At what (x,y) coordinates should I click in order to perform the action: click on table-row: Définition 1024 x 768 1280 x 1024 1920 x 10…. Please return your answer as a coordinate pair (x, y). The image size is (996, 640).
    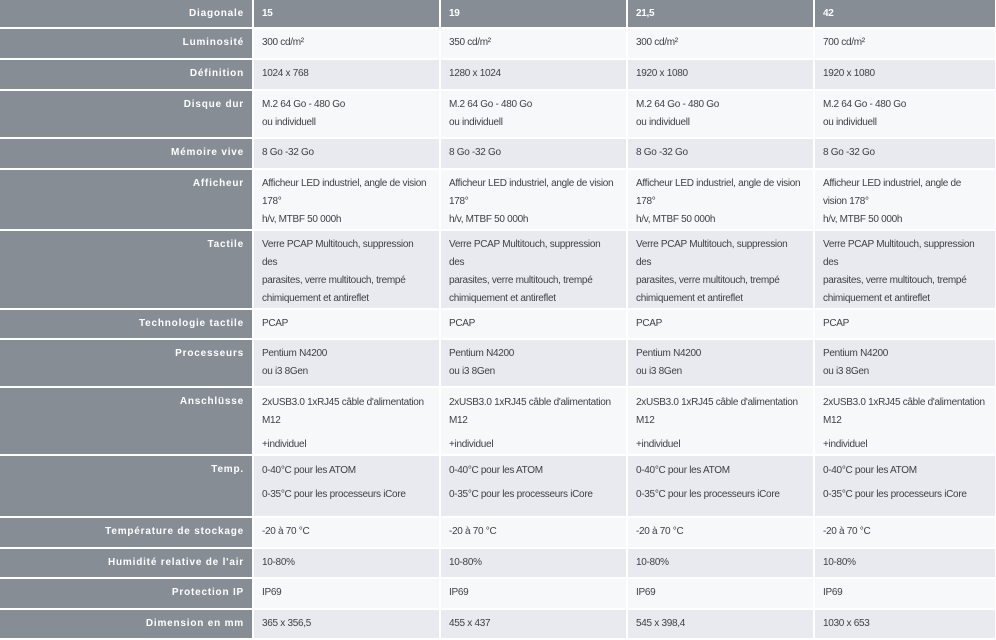
    Looking at the image, I should click on (498, 75).